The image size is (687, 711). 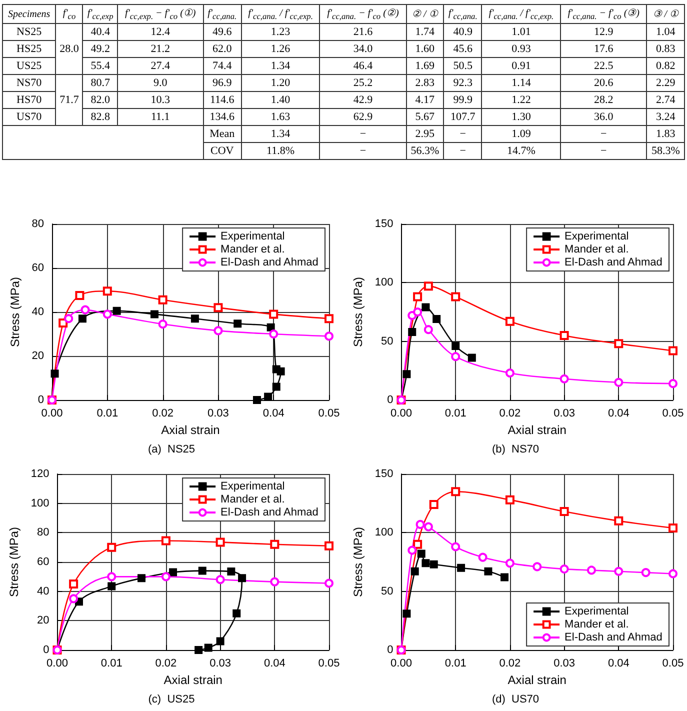 What do you see at coordinates (363, 100) in the screenshot?
I see `text: 42.9` at bounding box center [363, 100].